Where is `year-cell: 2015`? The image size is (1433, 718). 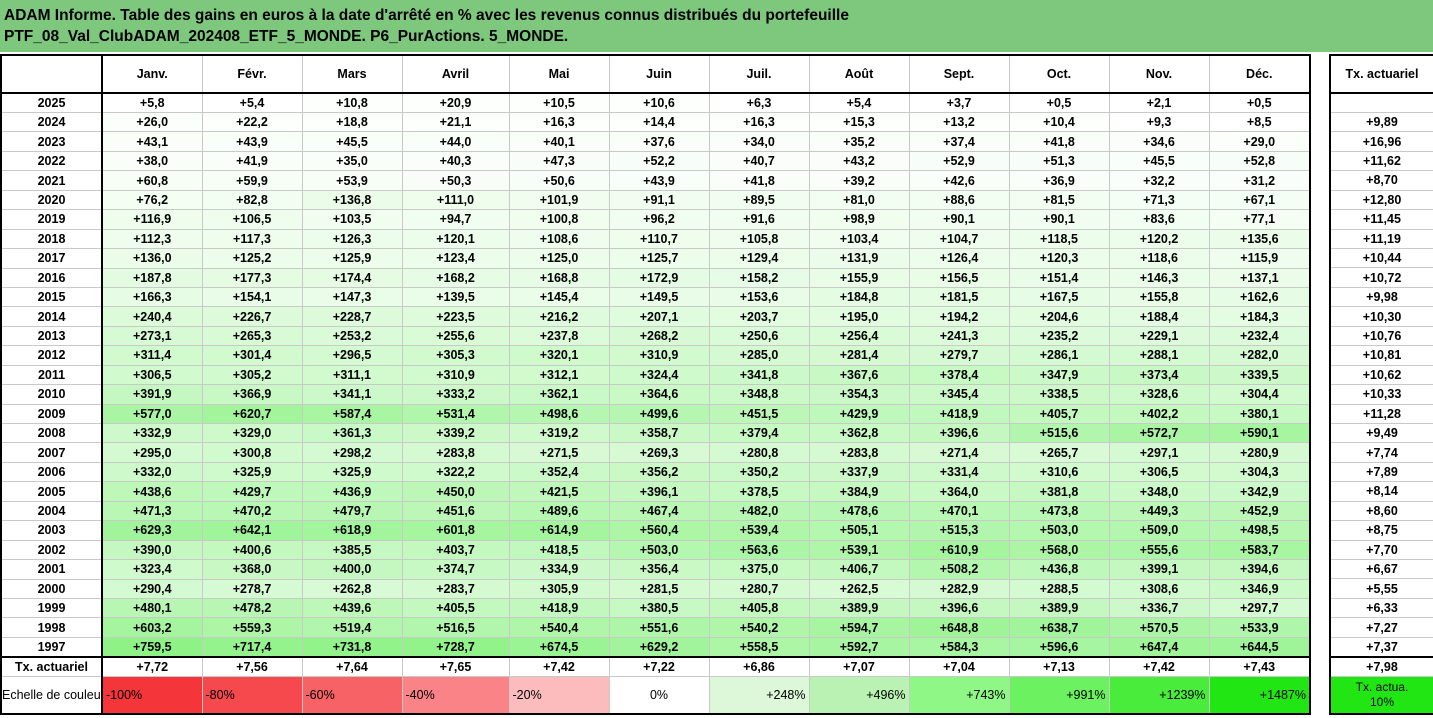 year-cell: 2015 is located at coordinates (51, 297).